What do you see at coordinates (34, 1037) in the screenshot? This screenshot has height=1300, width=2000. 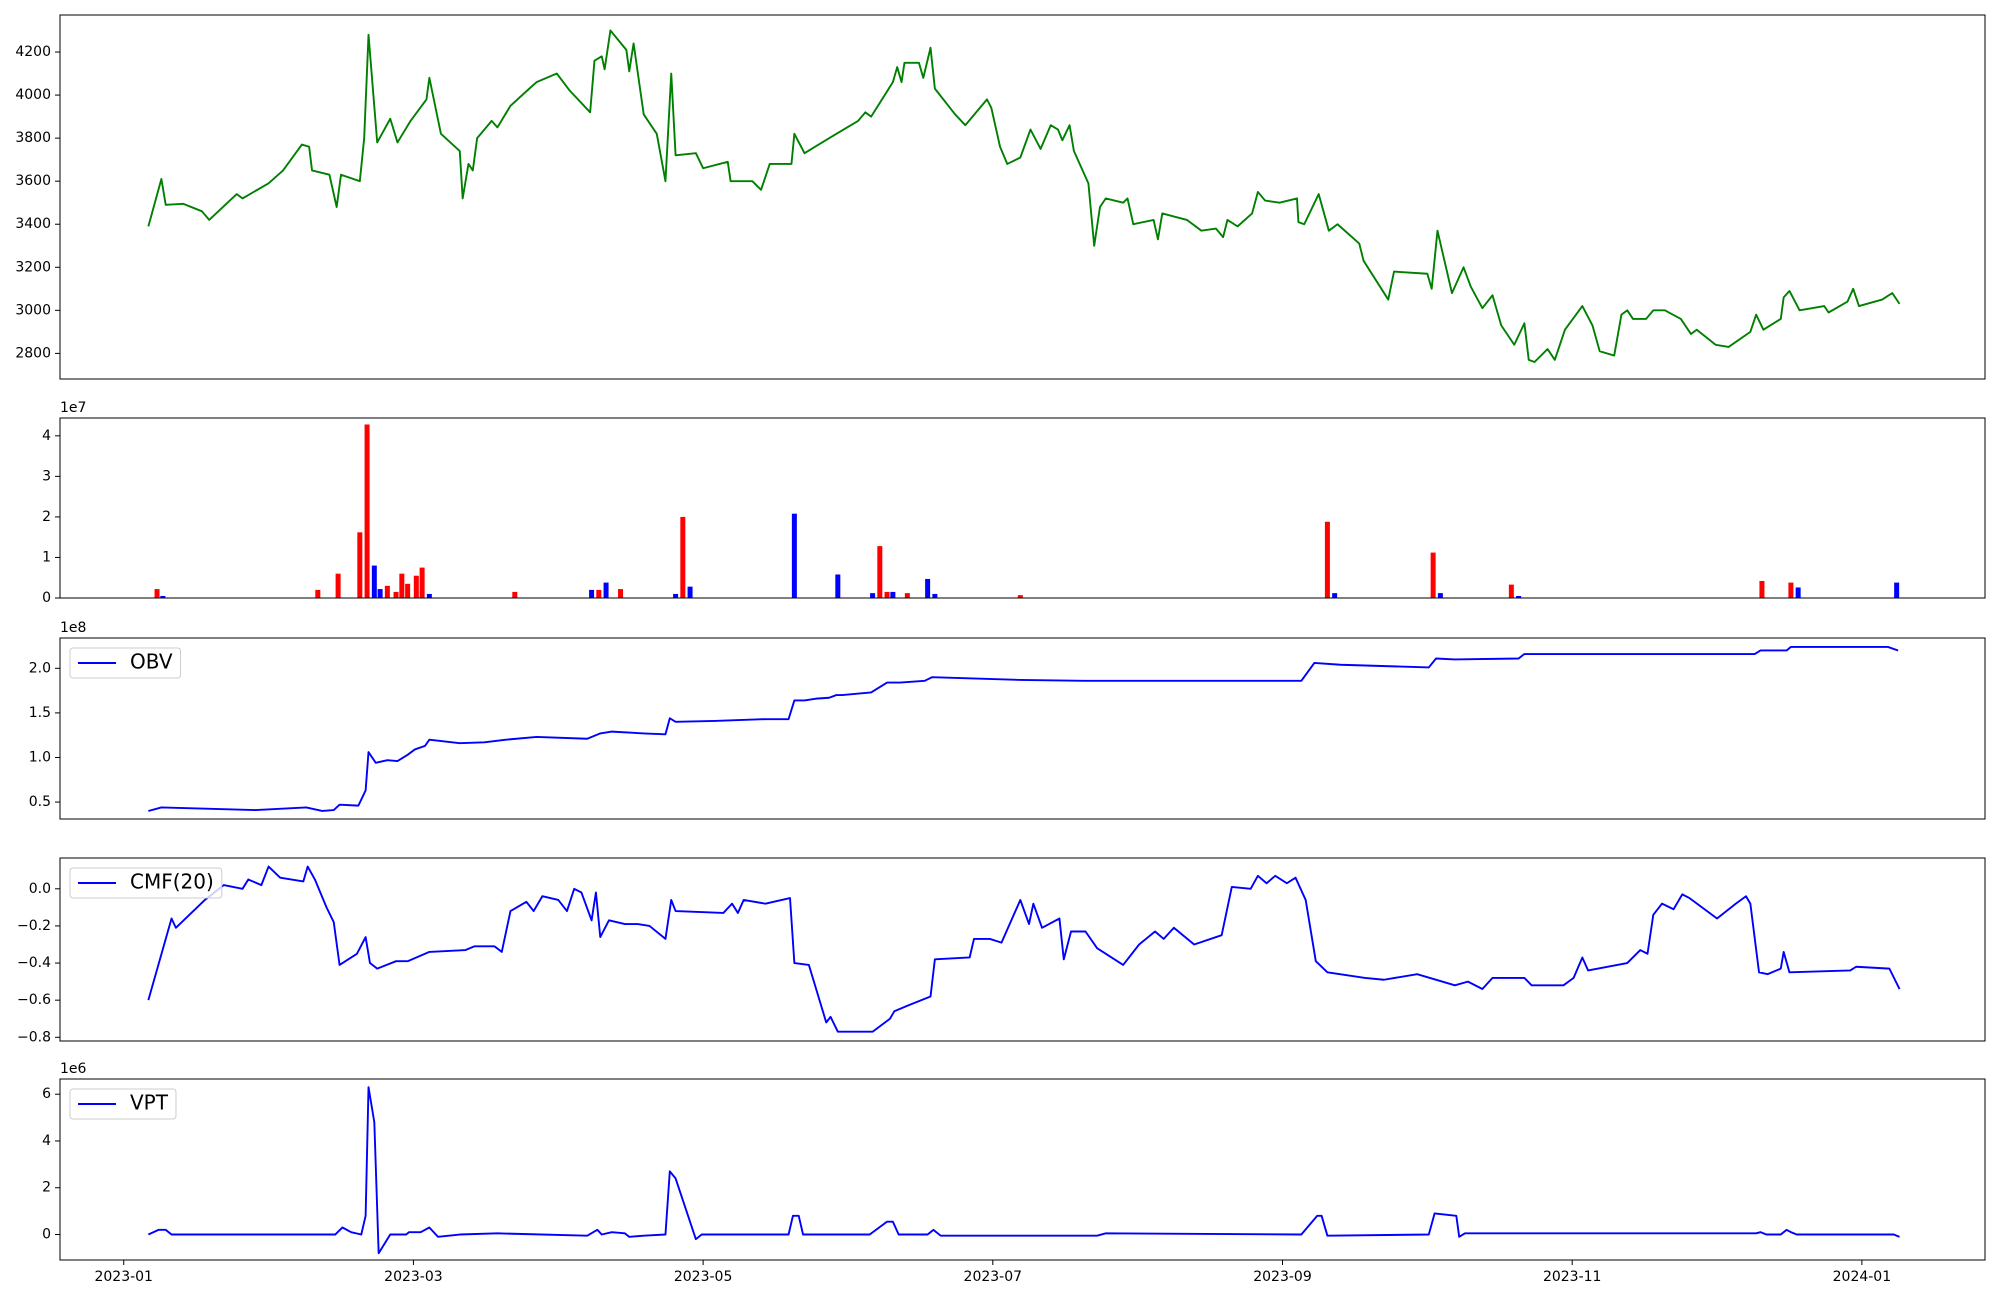 I see `y-tick-label: −0.8` at bounding box center [34, 1037].